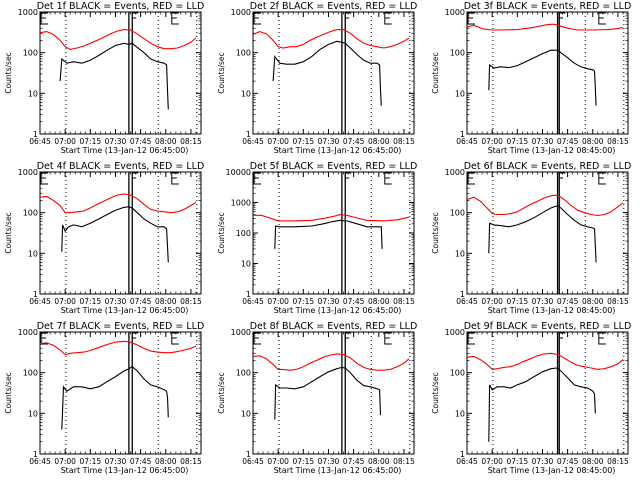 This screenshot has width=640, height=480. Describe the element at coordinates (334, 6) in the screenshot. I see `panel-title: Det 2f BLACK = Events, RED = LLD` at that location.